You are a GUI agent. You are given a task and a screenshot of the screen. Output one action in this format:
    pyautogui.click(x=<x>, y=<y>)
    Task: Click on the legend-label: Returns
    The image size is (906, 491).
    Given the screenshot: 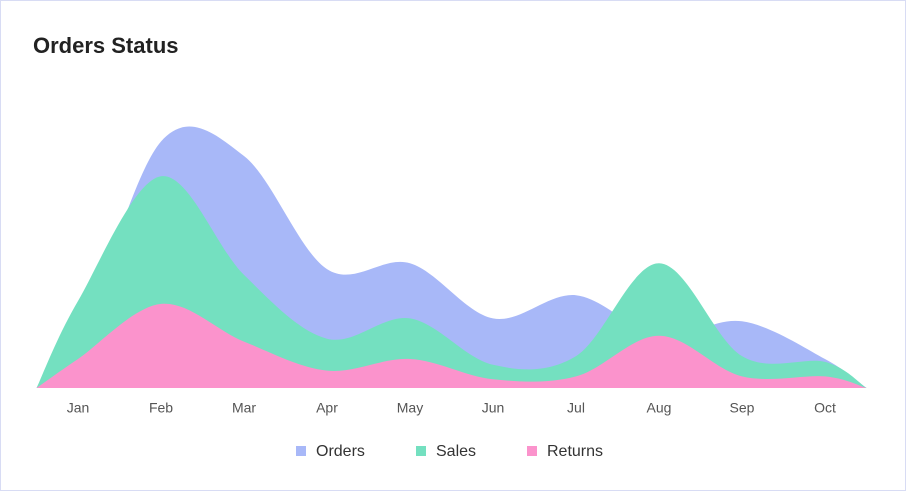 What is the action you would take?
    pyautogui.click(x=575, y=451)
    